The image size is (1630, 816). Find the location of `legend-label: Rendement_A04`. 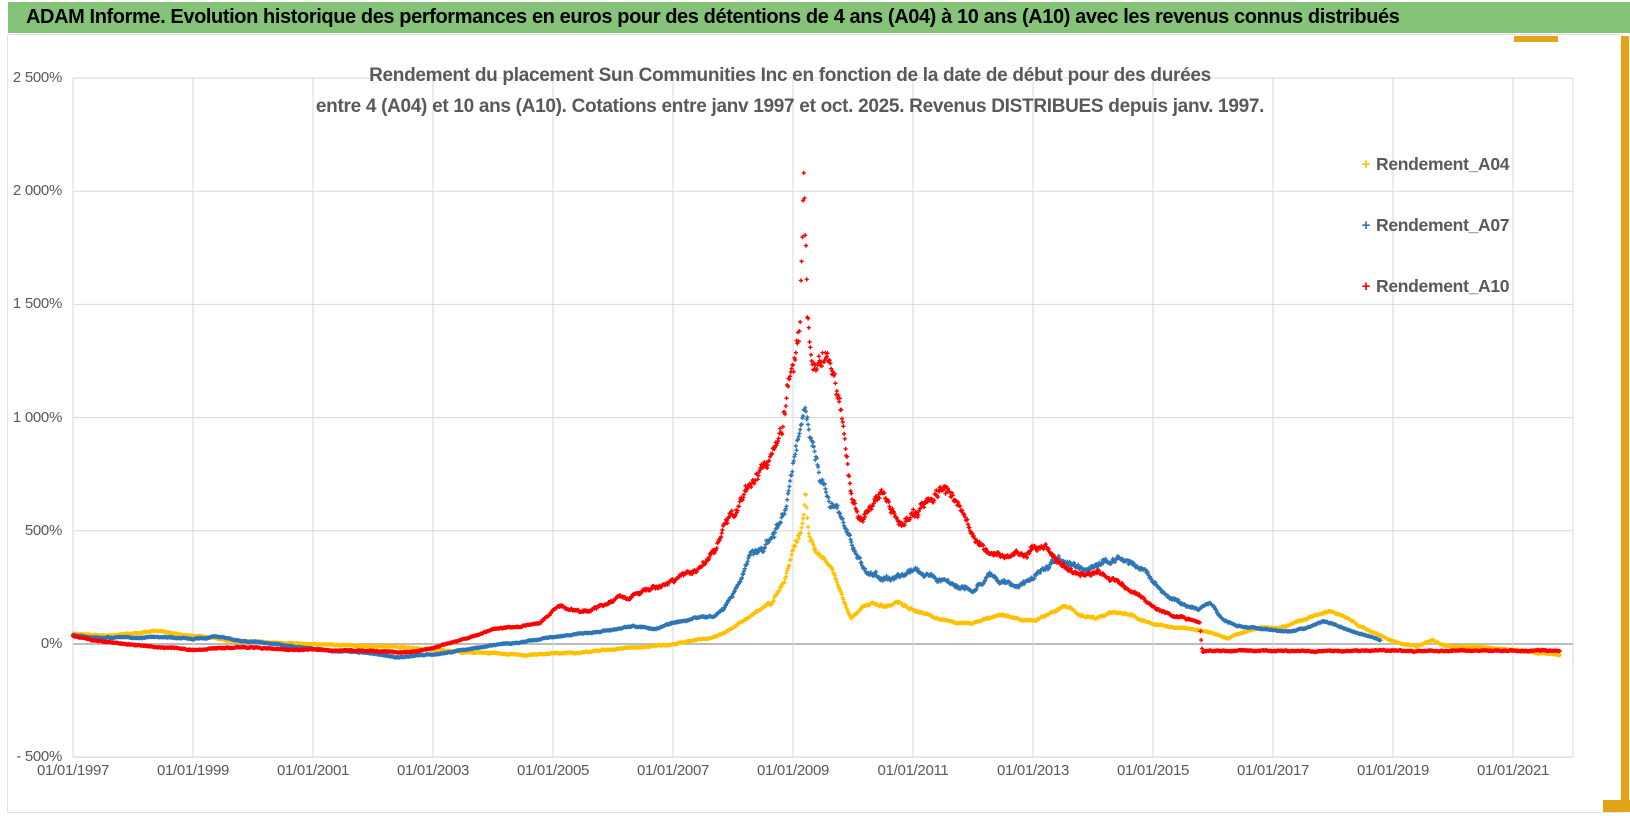

legend-label: Rendement_A04 is located at coordinates (1443, 163).